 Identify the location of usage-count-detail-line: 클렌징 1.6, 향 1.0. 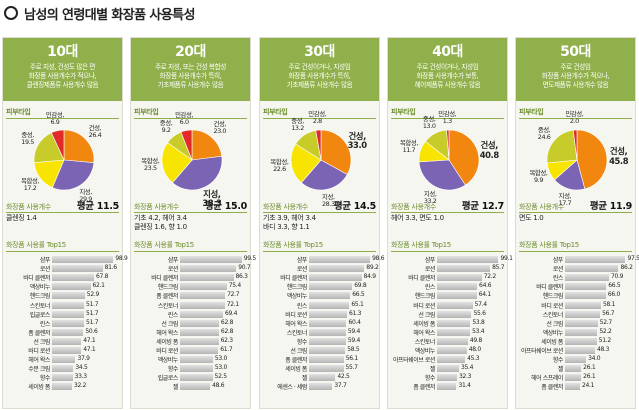
(160, 227).